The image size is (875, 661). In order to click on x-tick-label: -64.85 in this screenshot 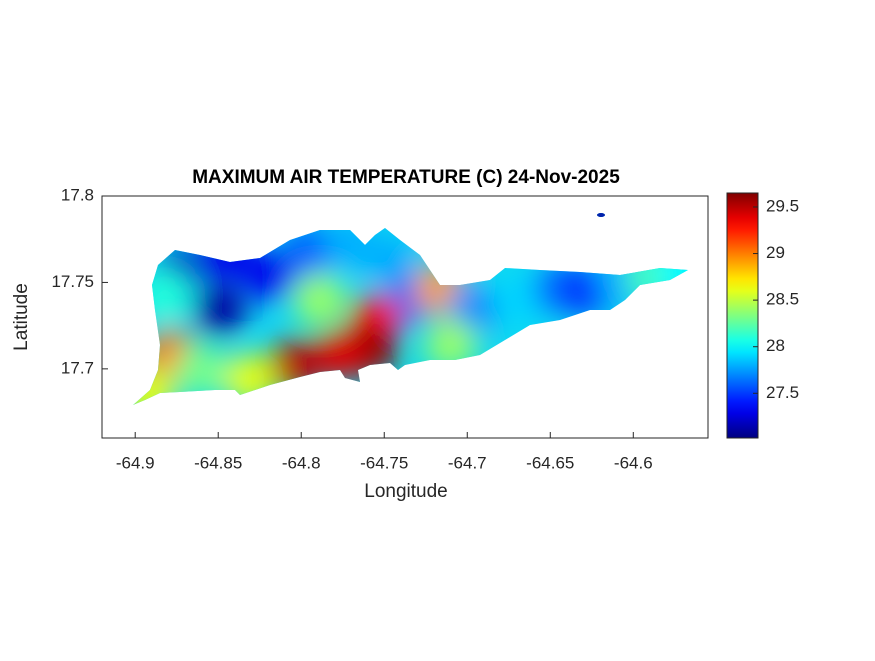, I will do `click(218, 462)`.